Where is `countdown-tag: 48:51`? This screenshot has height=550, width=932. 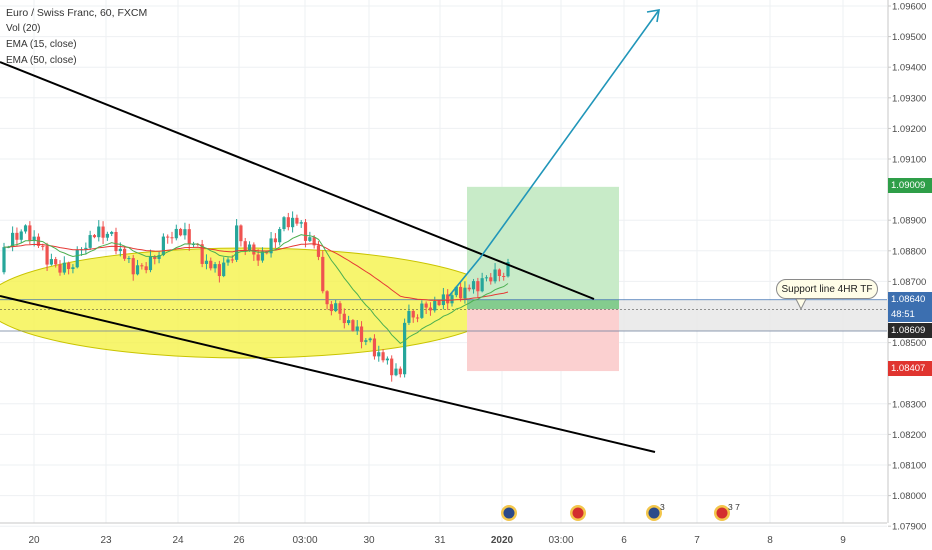 countdown-tag: 48:51 is located at coordinates (910, 314).